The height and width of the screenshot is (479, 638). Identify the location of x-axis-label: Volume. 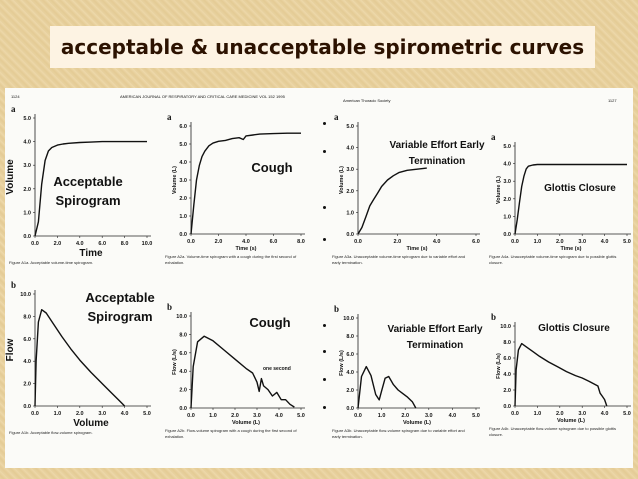
(91, 423).